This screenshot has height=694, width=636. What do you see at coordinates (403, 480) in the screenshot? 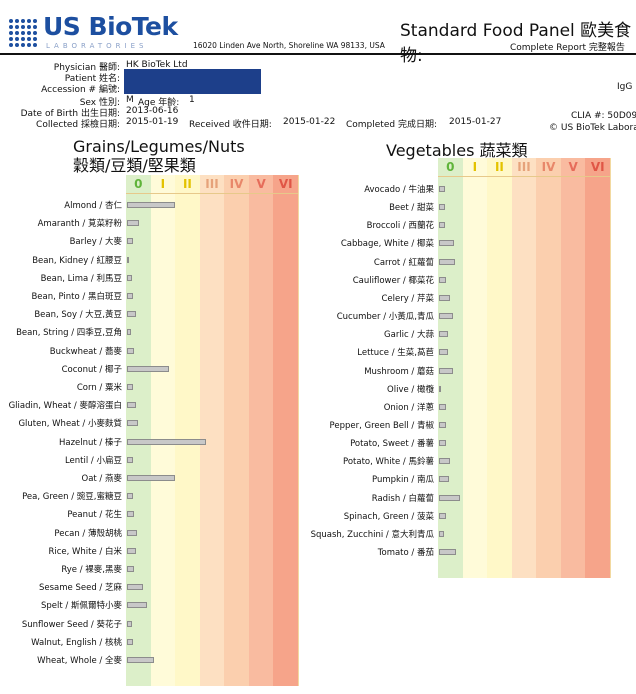
I see `food-label: Pumpkin / 南瓜` at bounding box center [403, 480].